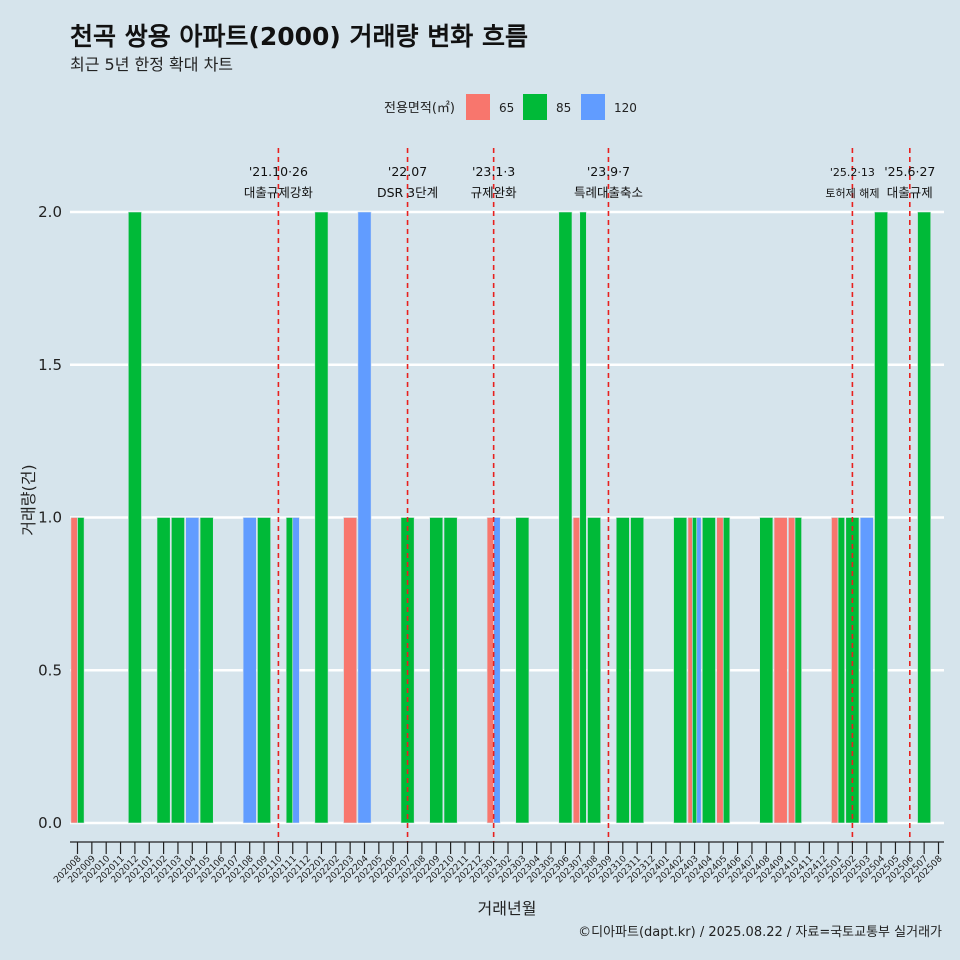 The image size is (960, 960). I want to click on y-tick-label: 1.5, so click(50, 365).